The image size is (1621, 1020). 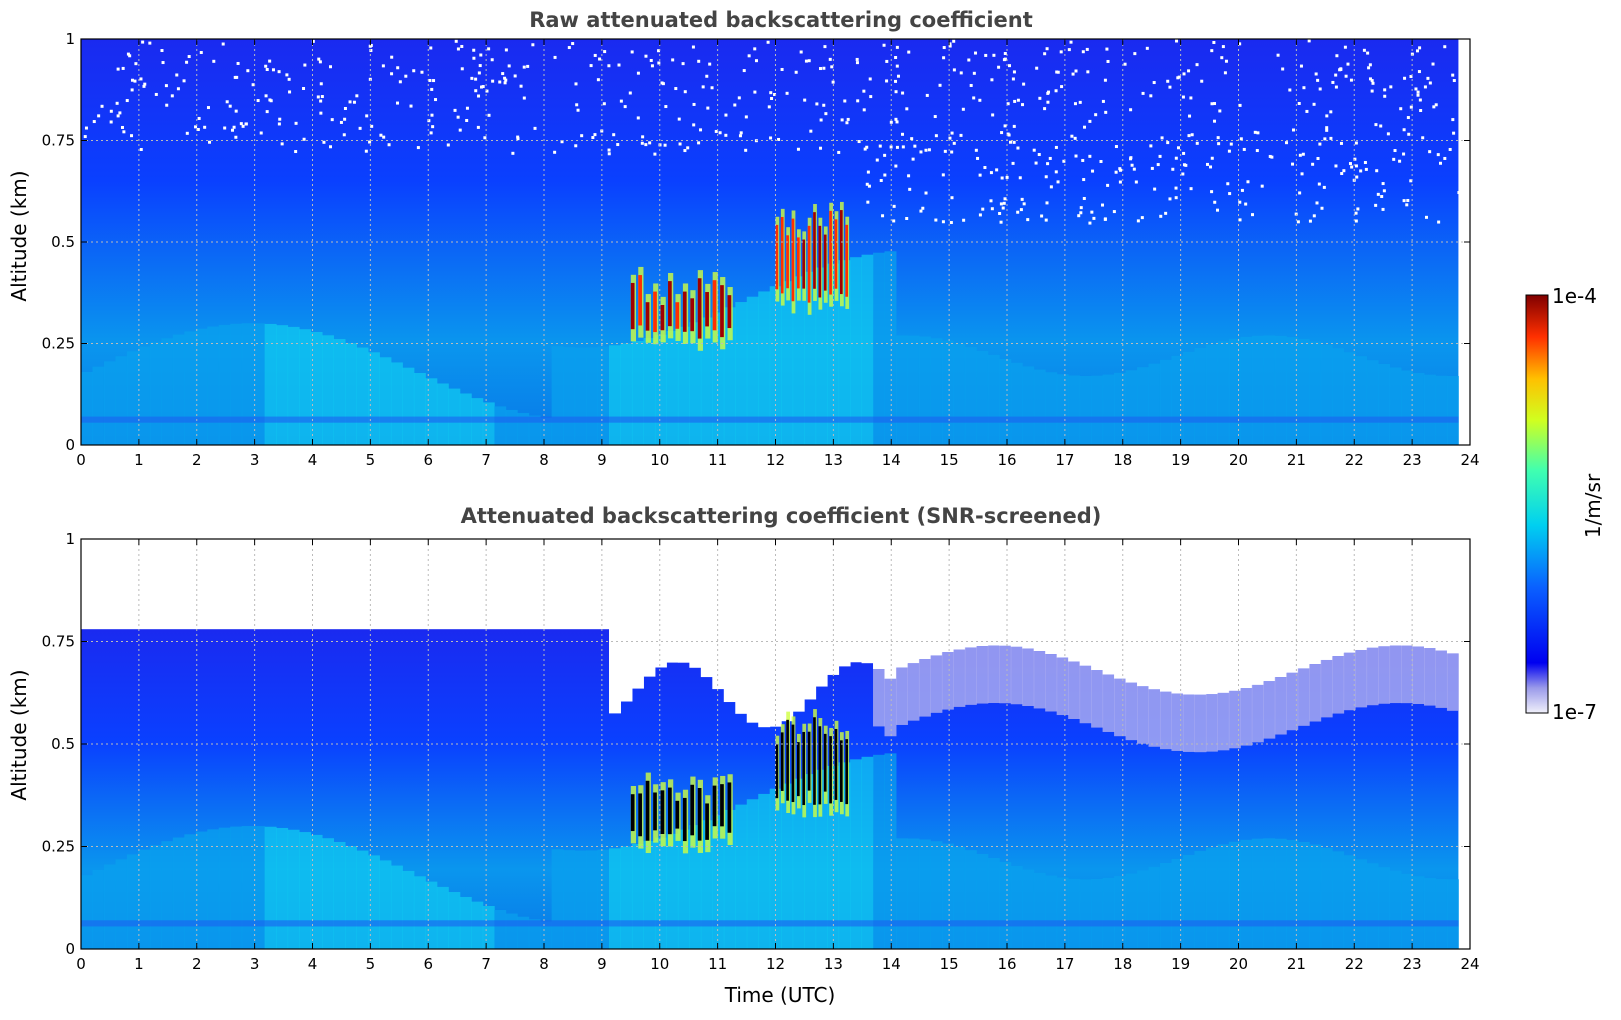 I want to click on panel-screened-x-tick-label: 11, so click(x=717, y=964).